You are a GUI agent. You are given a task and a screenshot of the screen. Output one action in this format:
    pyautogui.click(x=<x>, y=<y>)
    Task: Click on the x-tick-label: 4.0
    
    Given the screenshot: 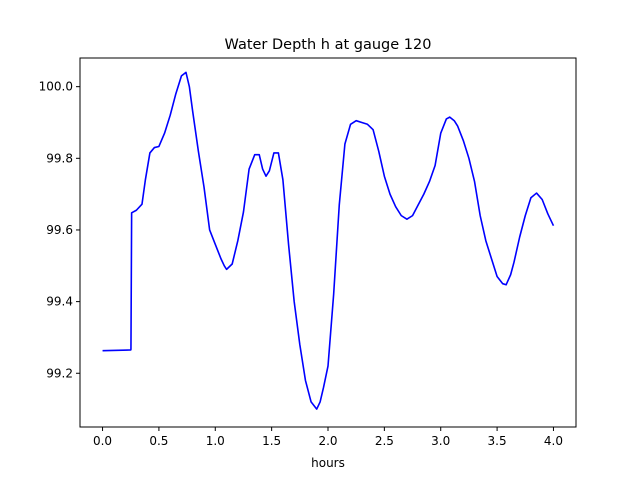 What is the action you would take?
    pyautogui.click(x=553, y=441)
    